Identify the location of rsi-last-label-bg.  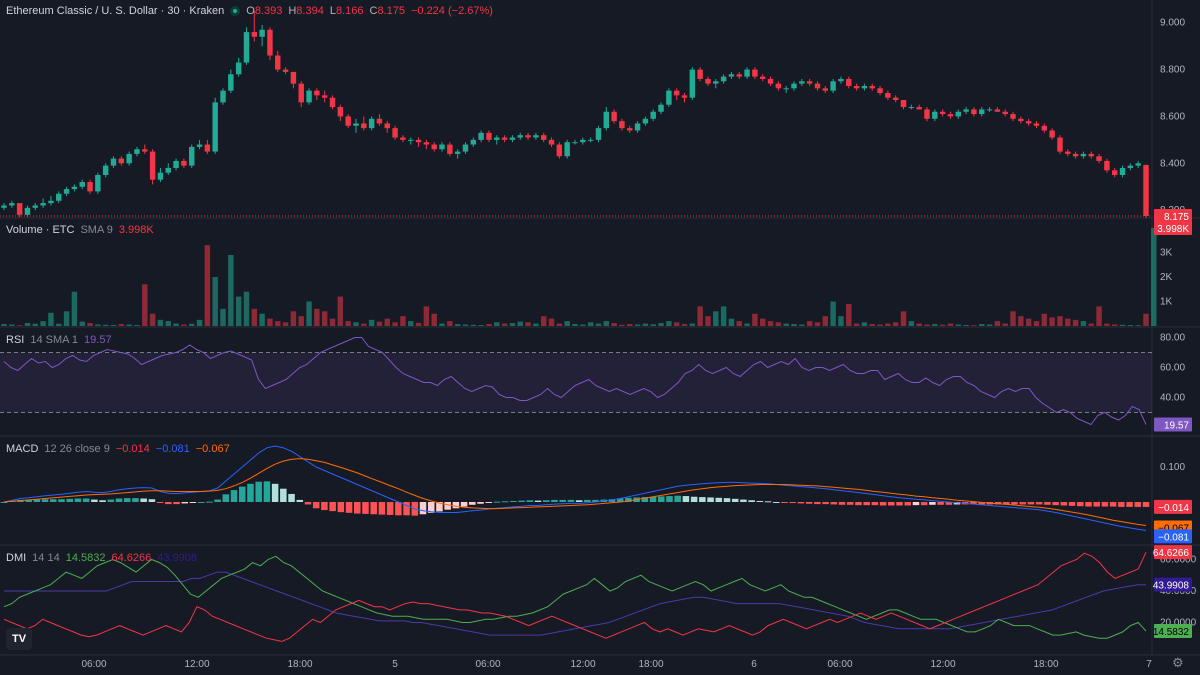
(1173, 424).